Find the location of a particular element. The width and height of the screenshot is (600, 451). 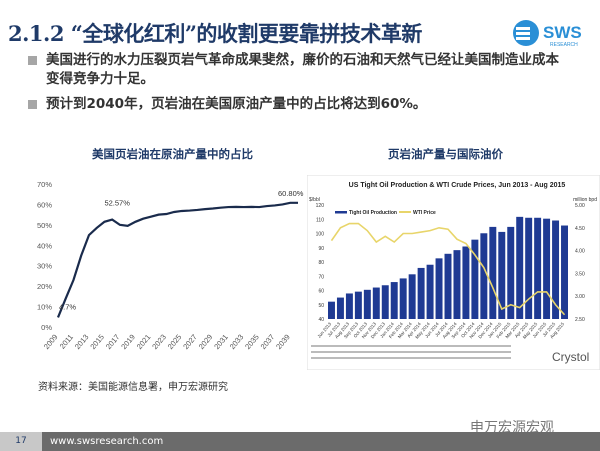

sws-logo: SWS RESEARCH is located at coordinates (547, 34).